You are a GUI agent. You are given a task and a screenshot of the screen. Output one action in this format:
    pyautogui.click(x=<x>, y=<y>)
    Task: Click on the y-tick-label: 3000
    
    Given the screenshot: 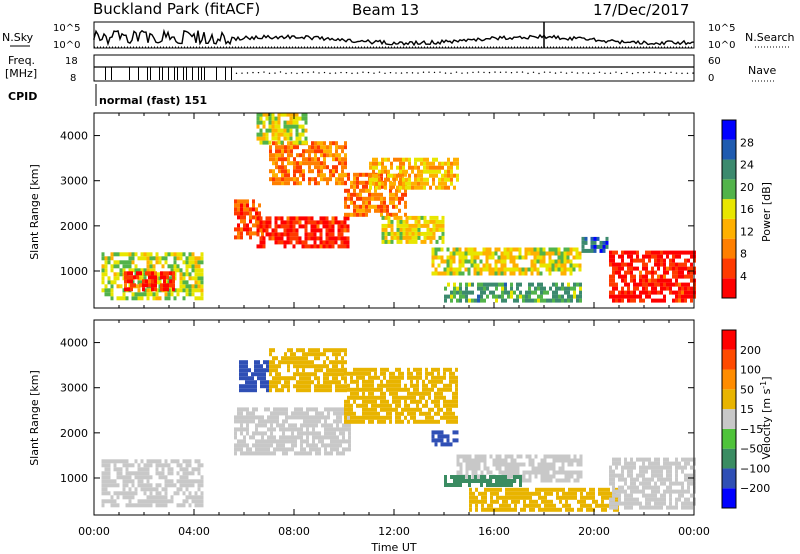 What is the action you would take?
    pyautogui.click(x=74, y=181)
    